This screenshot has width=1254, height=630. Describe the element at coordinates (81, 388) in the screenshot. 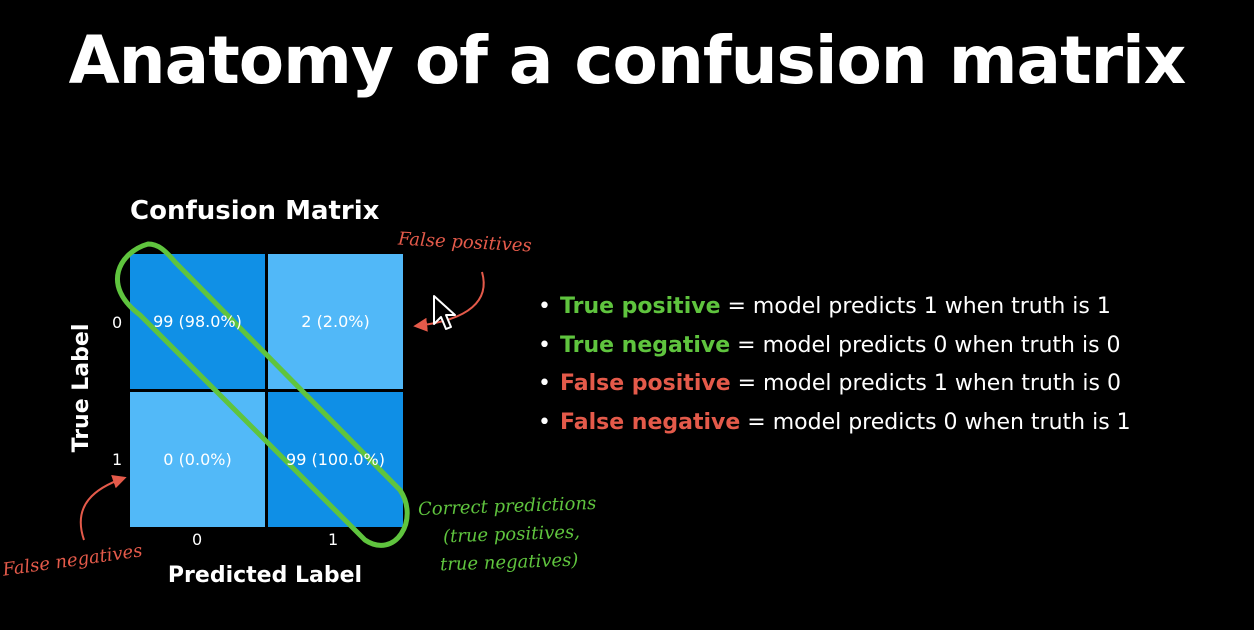

I see `y-axis-label: True Label` at that location.